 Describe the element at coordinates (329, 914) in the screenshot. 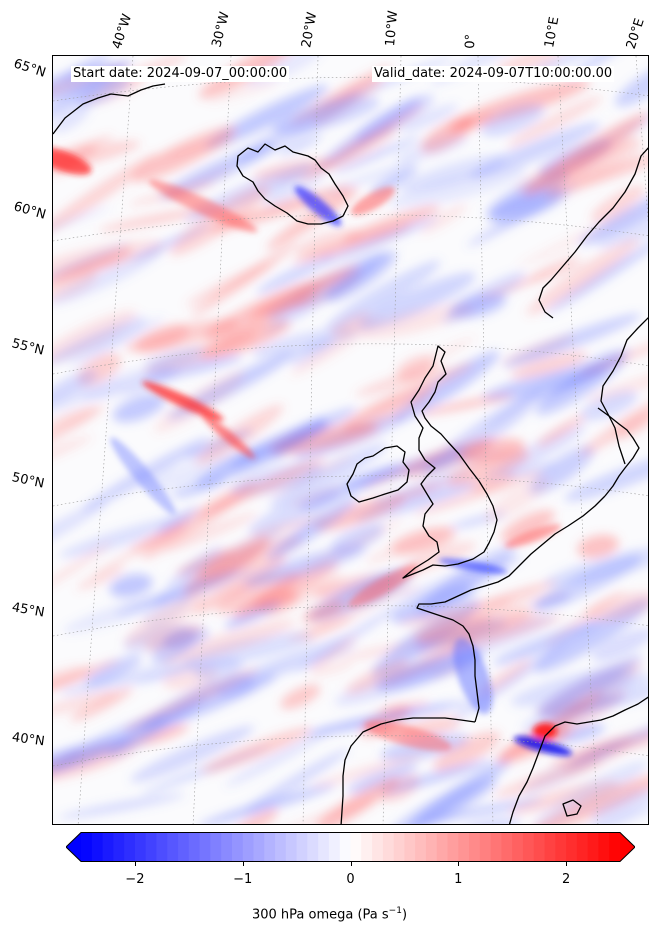

I see `colorbar-label: 300 hPa omega (Pa s−1)` at that location.